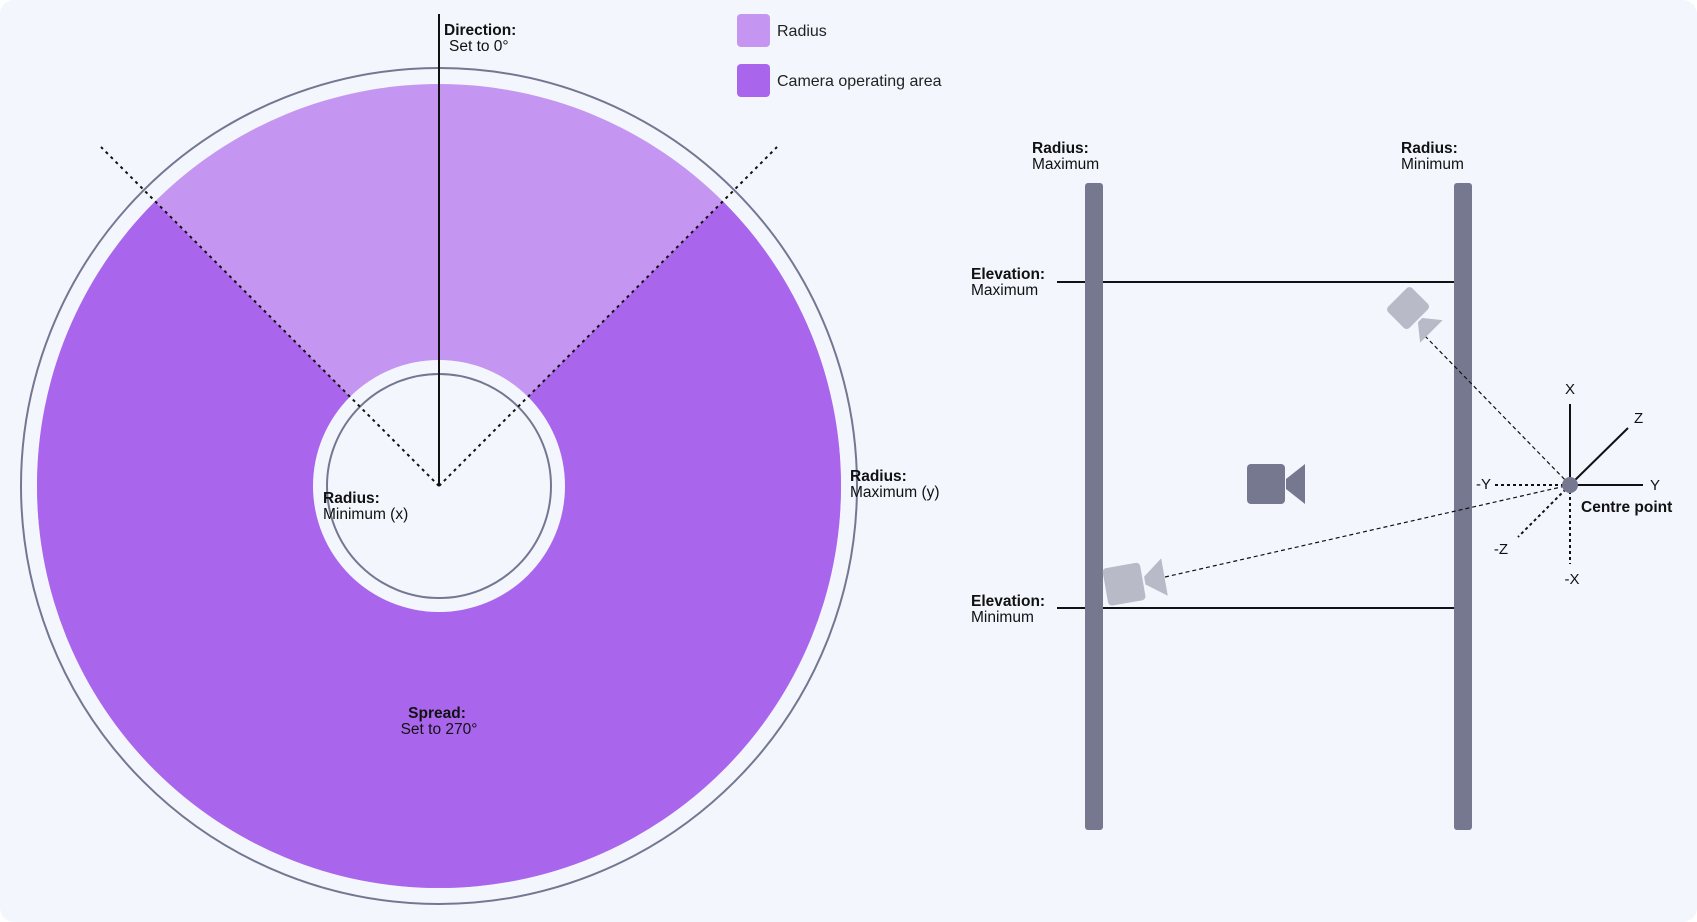 The width and height of the screenshot is (1697, 922). Describe the element at coordinates (1599, 456) in the screenshot. I see `axis-z` at that location.